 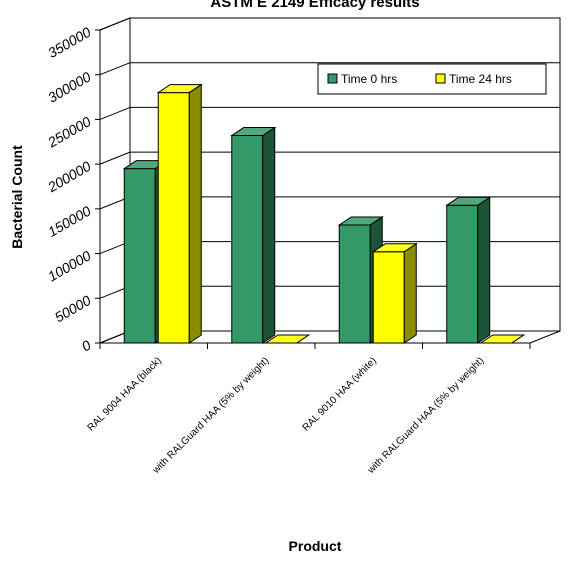 I want to click on y-tick-label: 300000, so click(x=69, y=86).